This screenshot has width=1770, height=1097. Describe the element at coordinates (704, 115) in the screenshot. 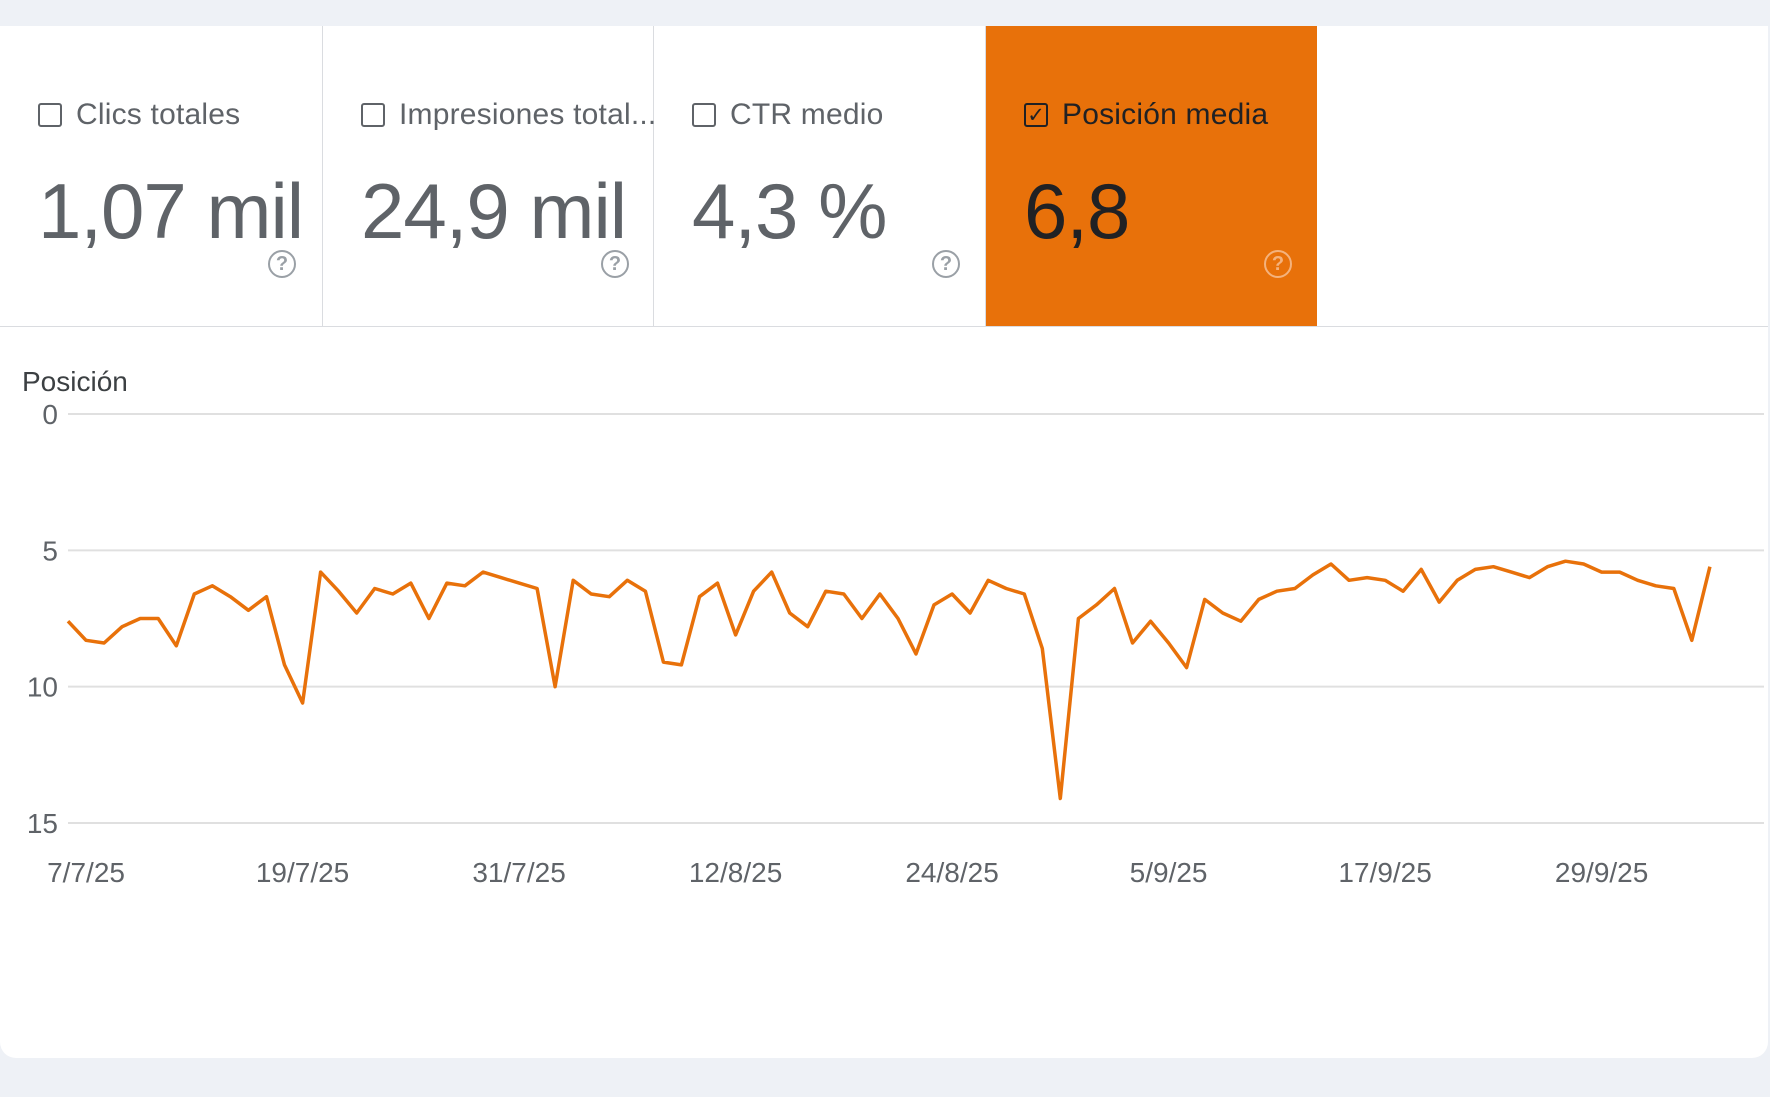

I see `checkbox-ctr` at that location.